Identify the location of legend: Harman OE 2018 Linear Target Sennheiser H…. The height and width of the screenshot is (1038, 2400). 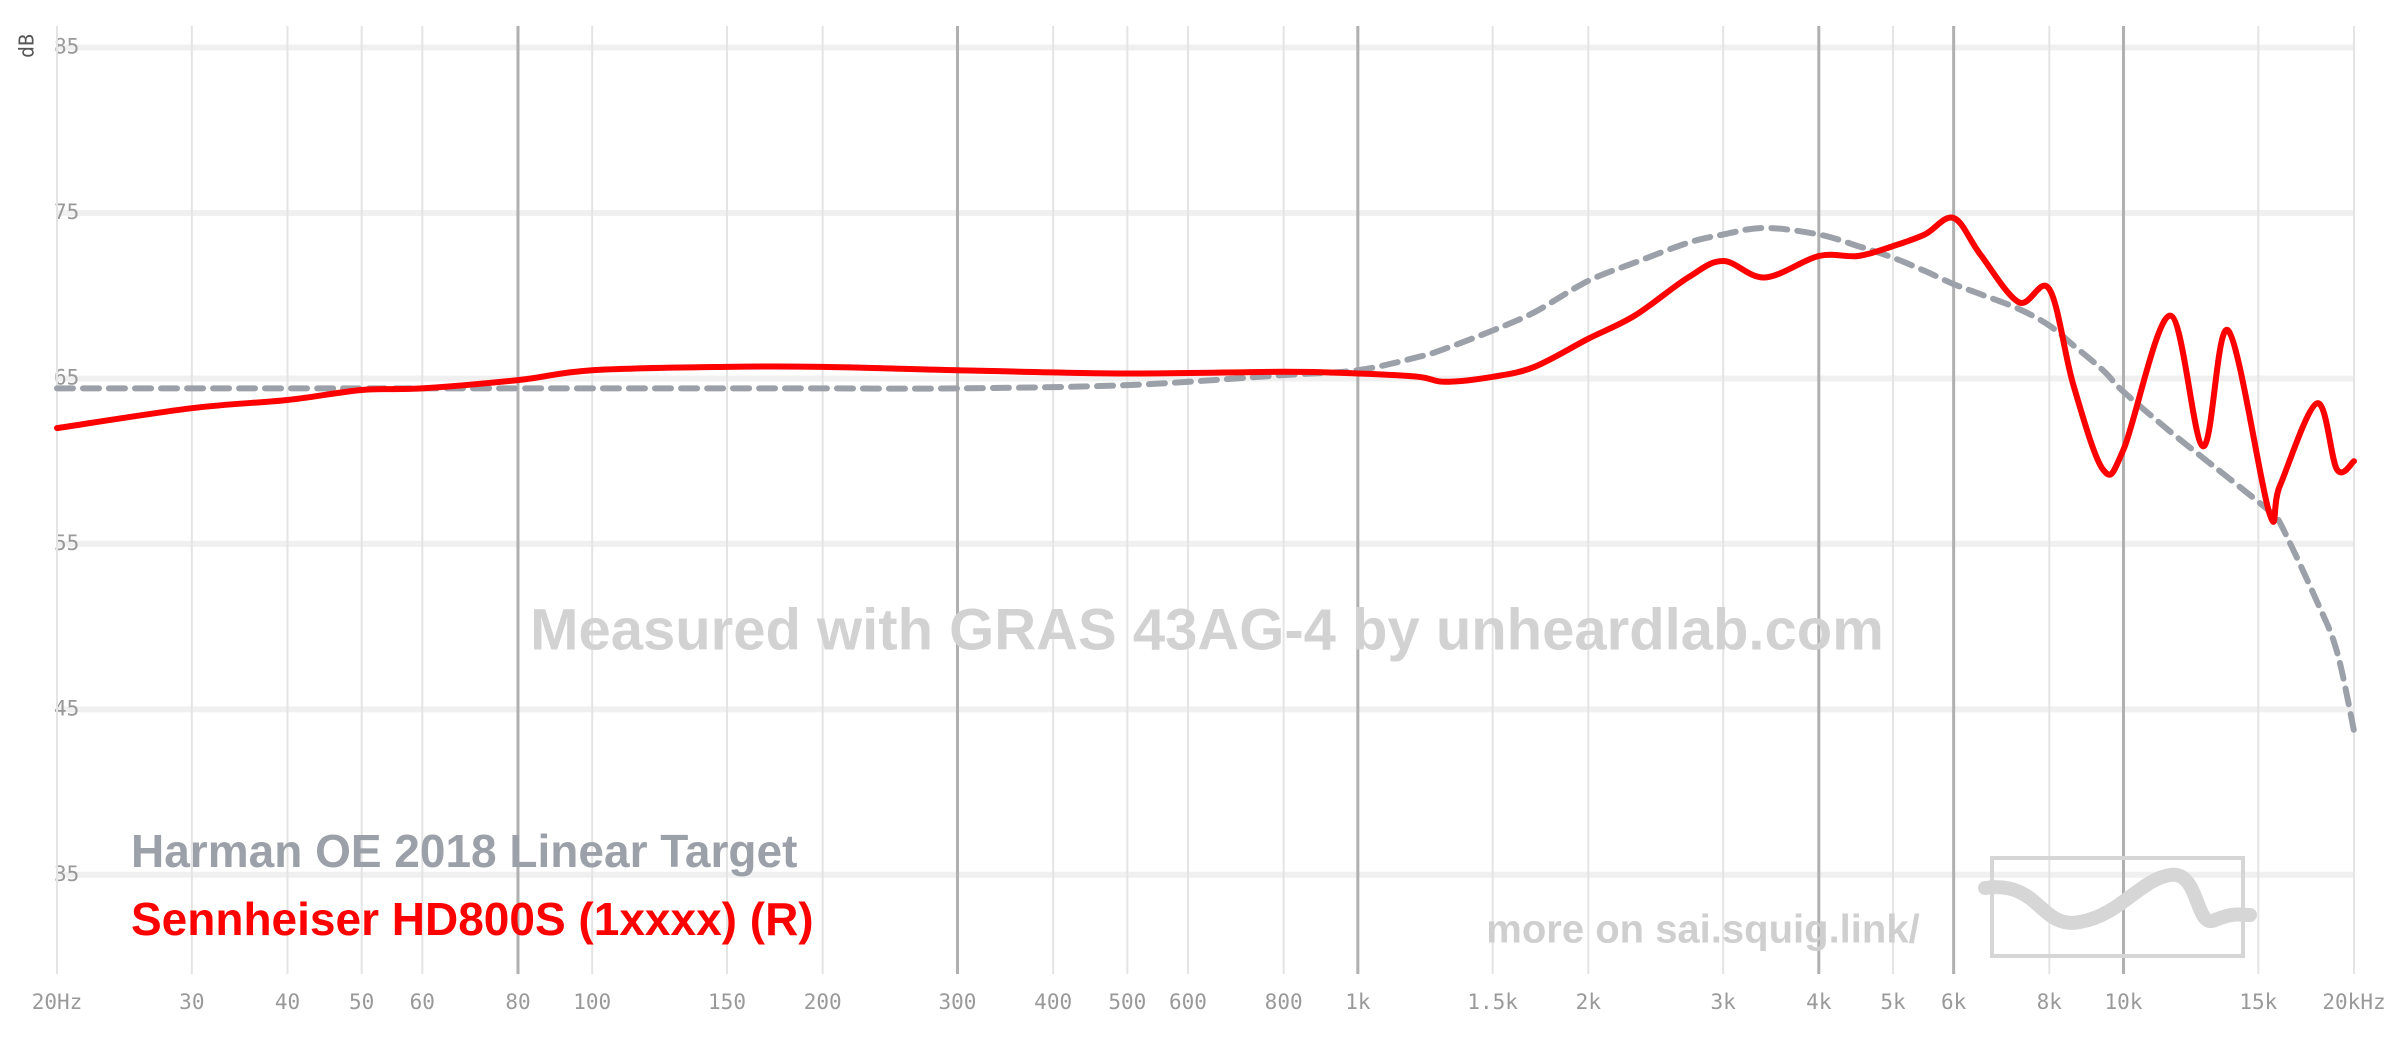
(472, 885).